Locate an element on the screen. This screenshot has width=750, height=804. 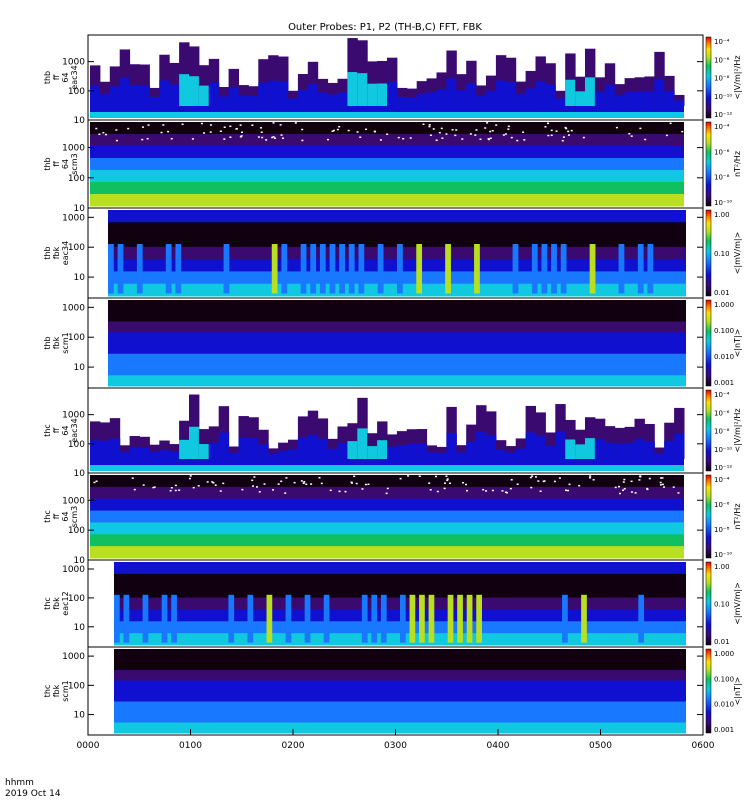
ytick-label: 10 is located at coordinates (80, 716).